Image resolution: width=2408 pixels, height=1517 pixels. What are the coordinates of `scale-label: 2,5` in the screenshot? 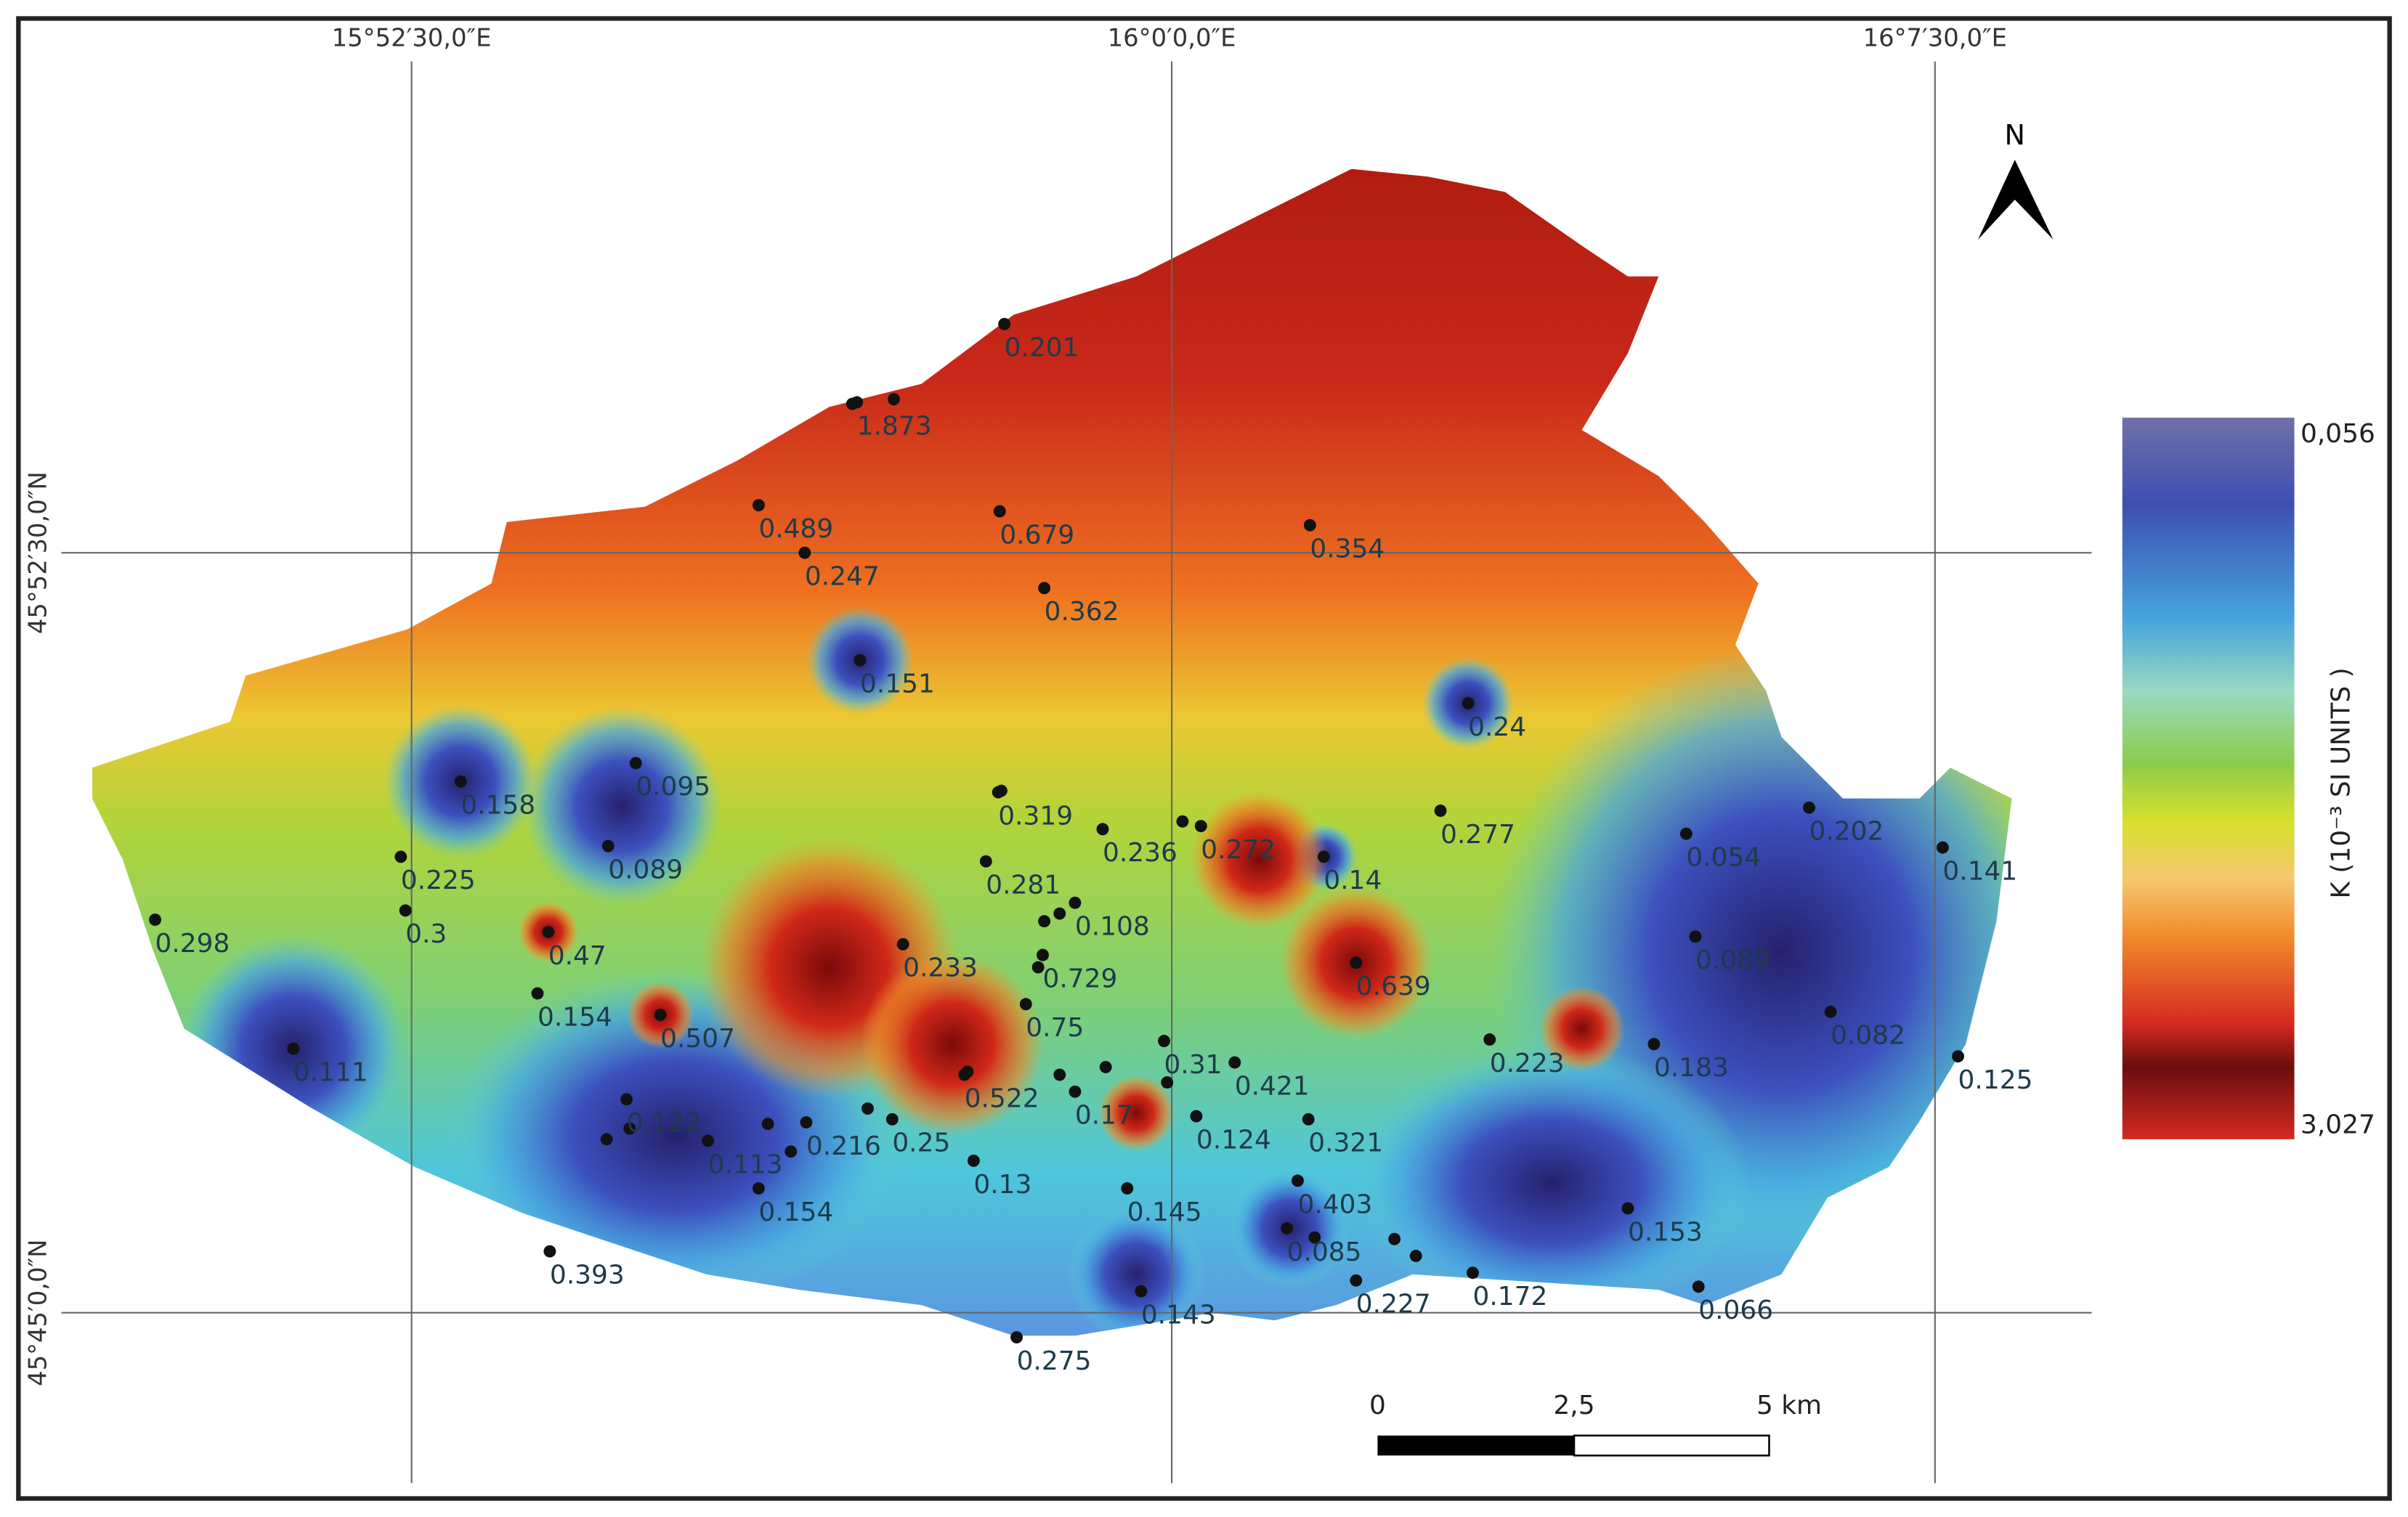 It's located at (1574, 1405).